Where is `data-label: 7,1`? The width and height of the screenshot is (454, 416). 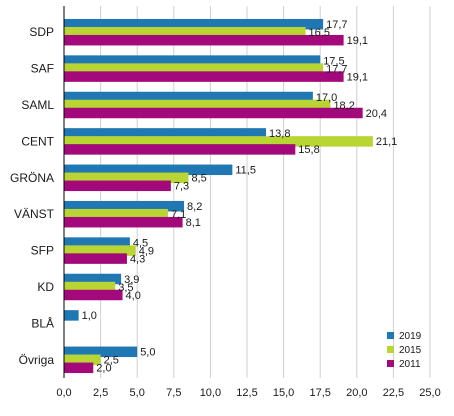
data-label: 7,1 is located at coordinates (178, 215).